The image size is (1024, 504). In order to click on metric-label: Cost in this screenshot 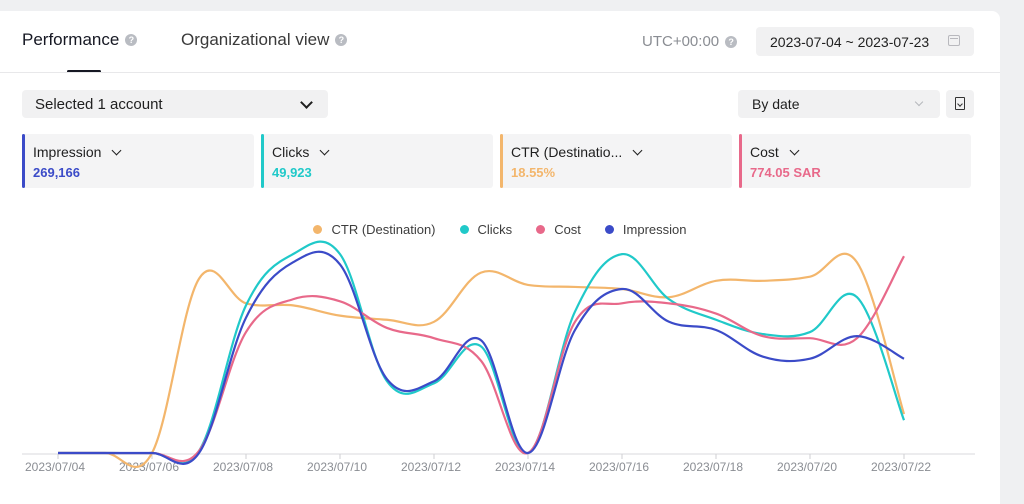, I will do `click(764, 152)`.